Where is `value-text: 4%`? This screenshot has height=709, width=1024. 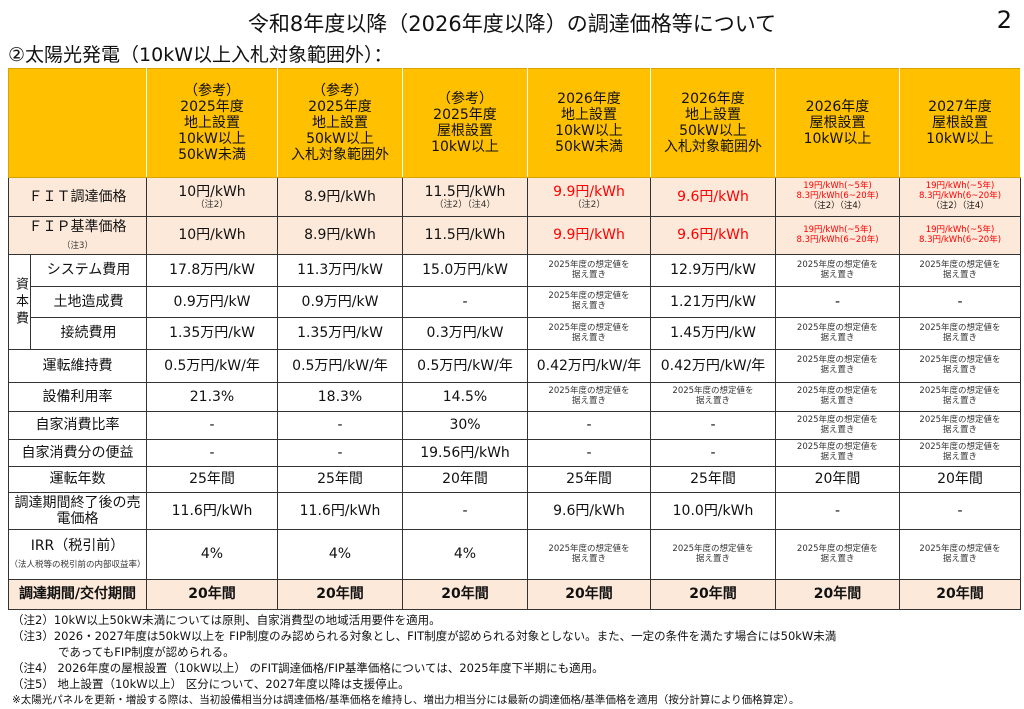
value-text: 4% is located at coordinates (212, 554).